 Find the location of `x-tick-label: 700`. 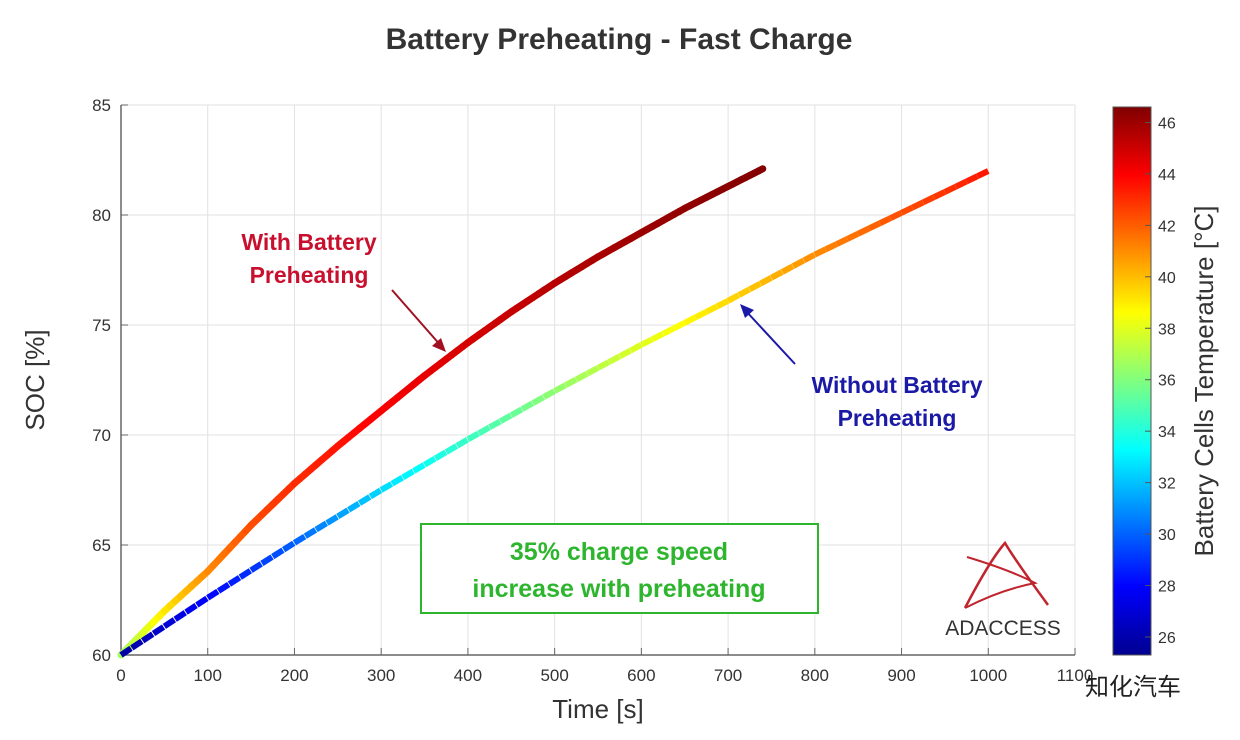

x-tick-label: 700 is located at coordinates (728, 675).